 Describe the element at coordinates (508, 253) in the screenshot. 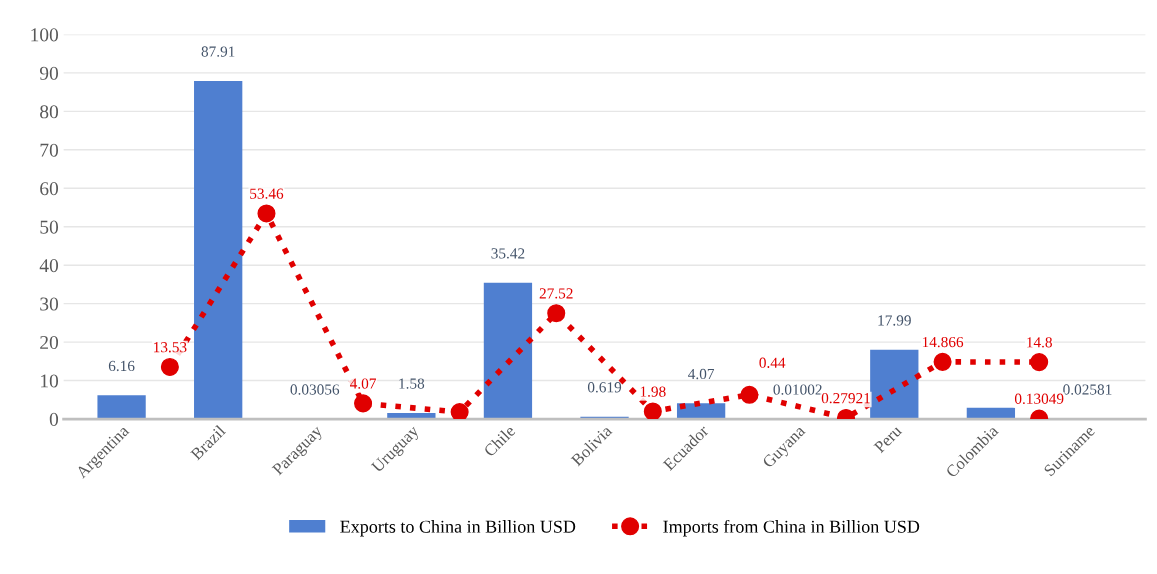

I see `data-label: 35.42` at that location.